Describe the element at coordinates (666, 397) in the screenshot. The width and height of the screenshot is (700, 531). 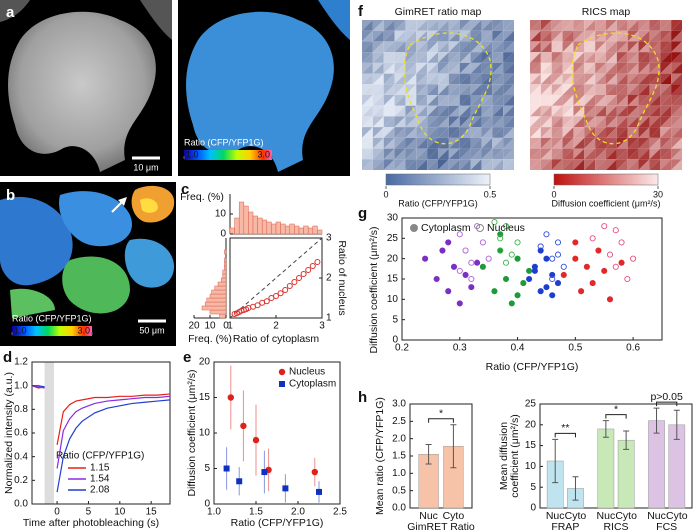
I see `significance-label: p>0.05` at that location.